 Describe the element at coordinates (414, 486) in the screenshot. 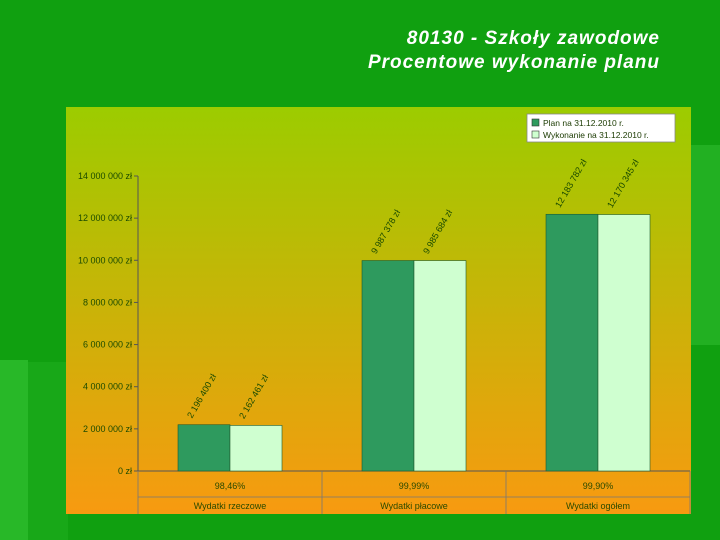

I see `percentage-label: 99,99%` at that location.